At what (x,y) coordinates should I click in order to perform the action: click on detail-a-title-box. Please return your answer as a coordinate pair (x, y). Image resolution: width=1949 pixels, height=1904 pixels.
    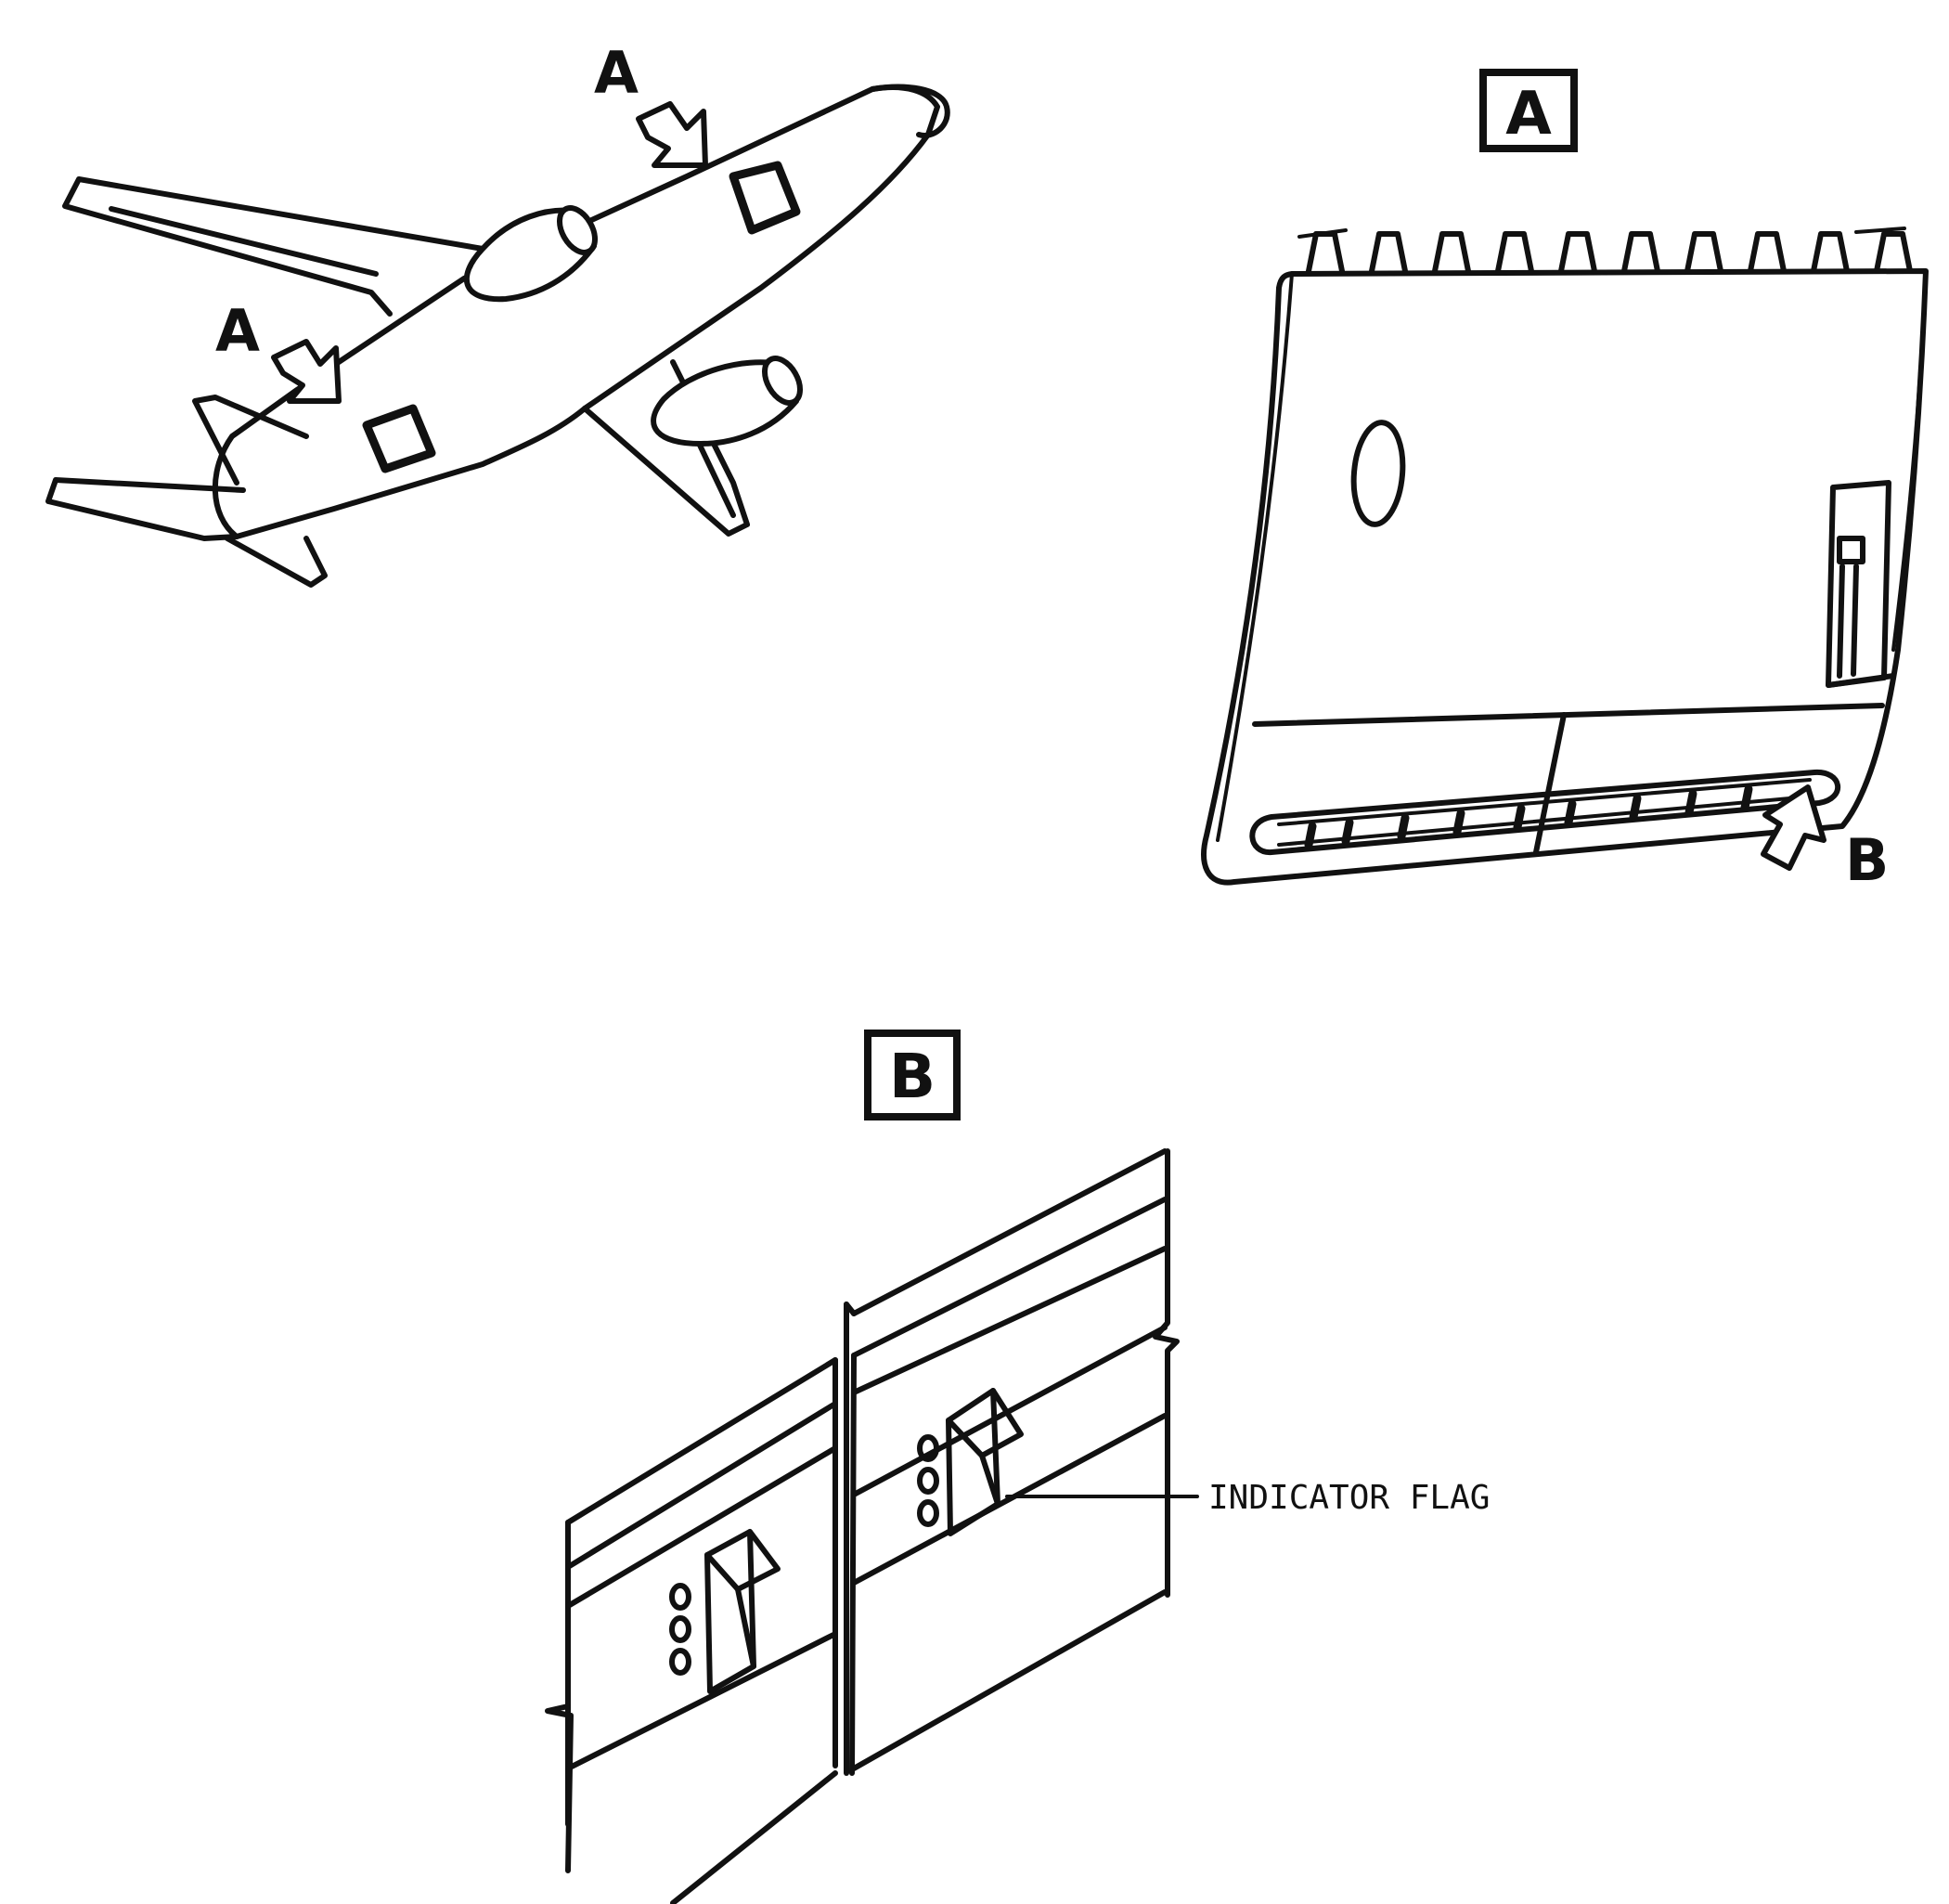
    Looking at the image, I should click on (1528, 110).